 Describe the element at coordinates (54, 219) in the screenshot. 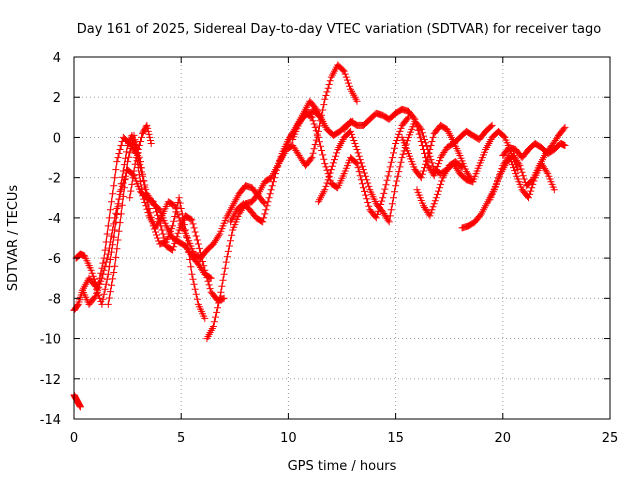

I see `y-tick-label: -4` at that location.